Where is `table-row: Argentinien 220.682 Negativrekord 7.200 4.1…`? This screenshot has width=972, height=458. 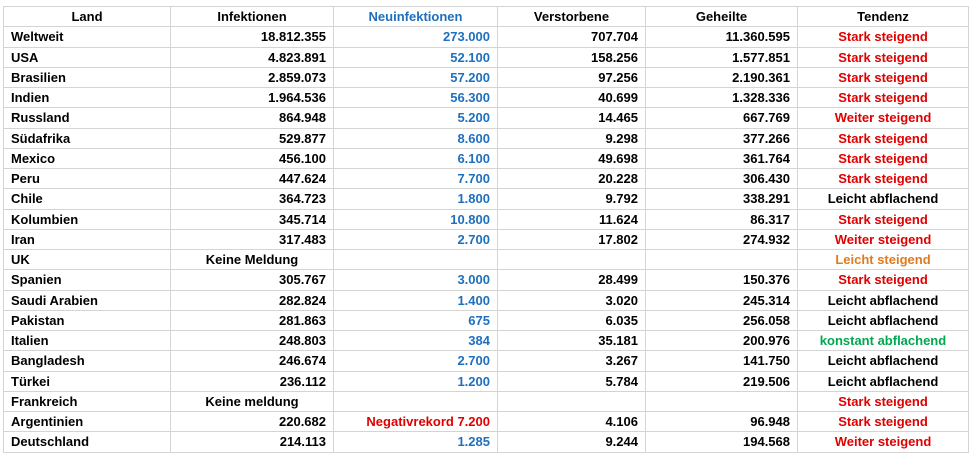 table-row: Argentinien 220.682 Negativrekord 7.200 4.1… is located at coordinates (486, 421).